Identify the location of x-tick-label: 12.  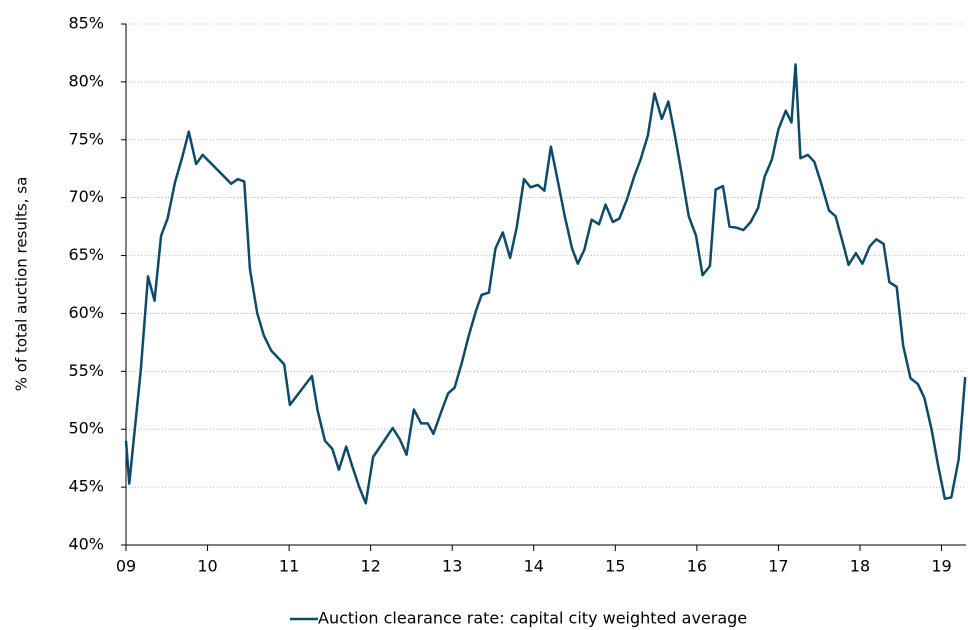
(370, 566).